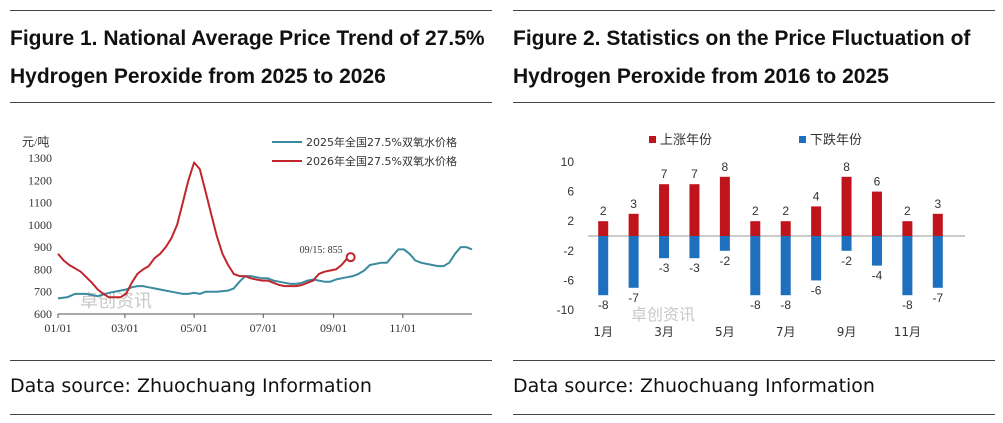 This screenshot has width=1003, height=423. What do you see at coordinates (907, 332) in the screenshot?
I see `x-tick-label: 11月` at bounding box center [907, 332].